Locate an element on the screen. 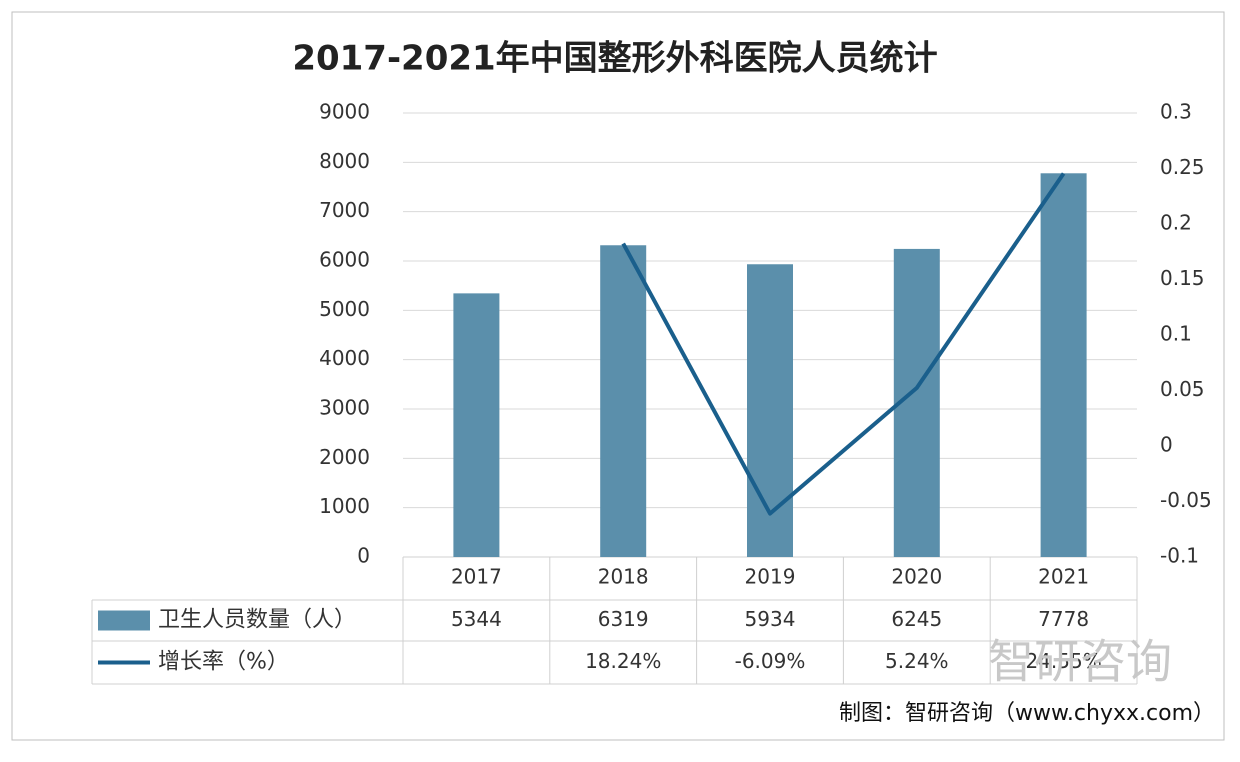 Image resolution: width=1240 pixels, height=762 pixels. x-tick-label: 2020 is located at coordinates (916, 577).